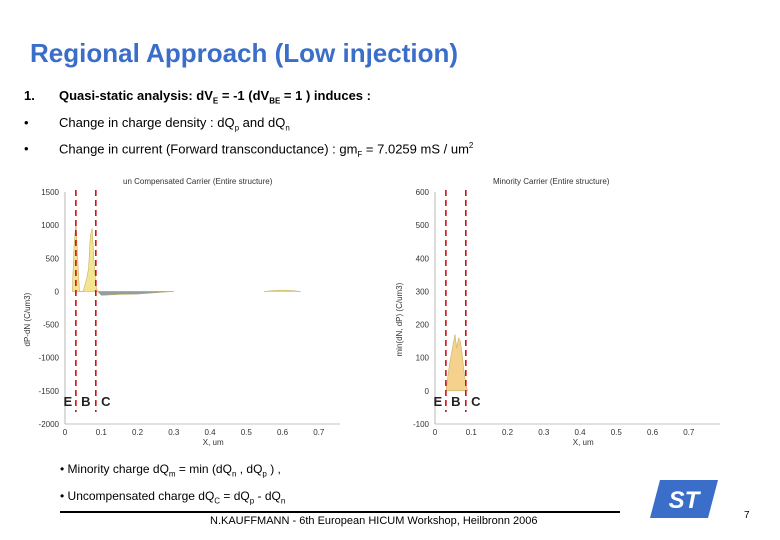 Image resolution: width=780 pixels, height=540 pixels. I want to click on svg-text: ST, so click(685, 500).